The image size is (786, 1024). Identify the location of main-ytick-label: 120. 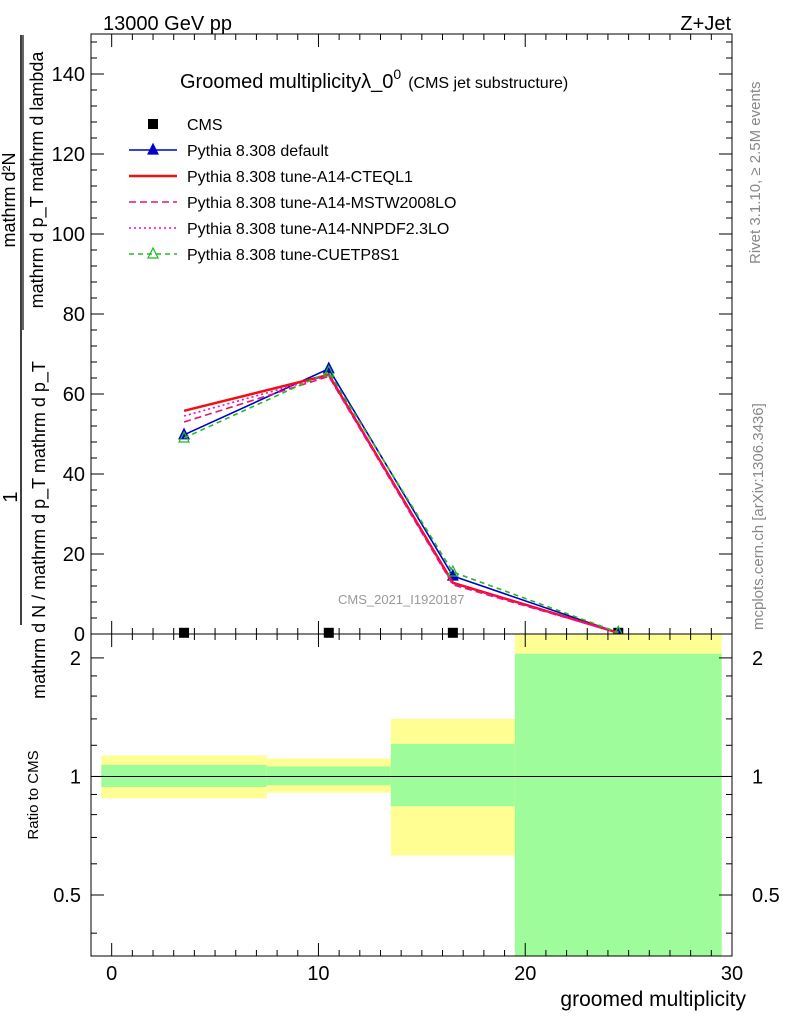
(68, 155).